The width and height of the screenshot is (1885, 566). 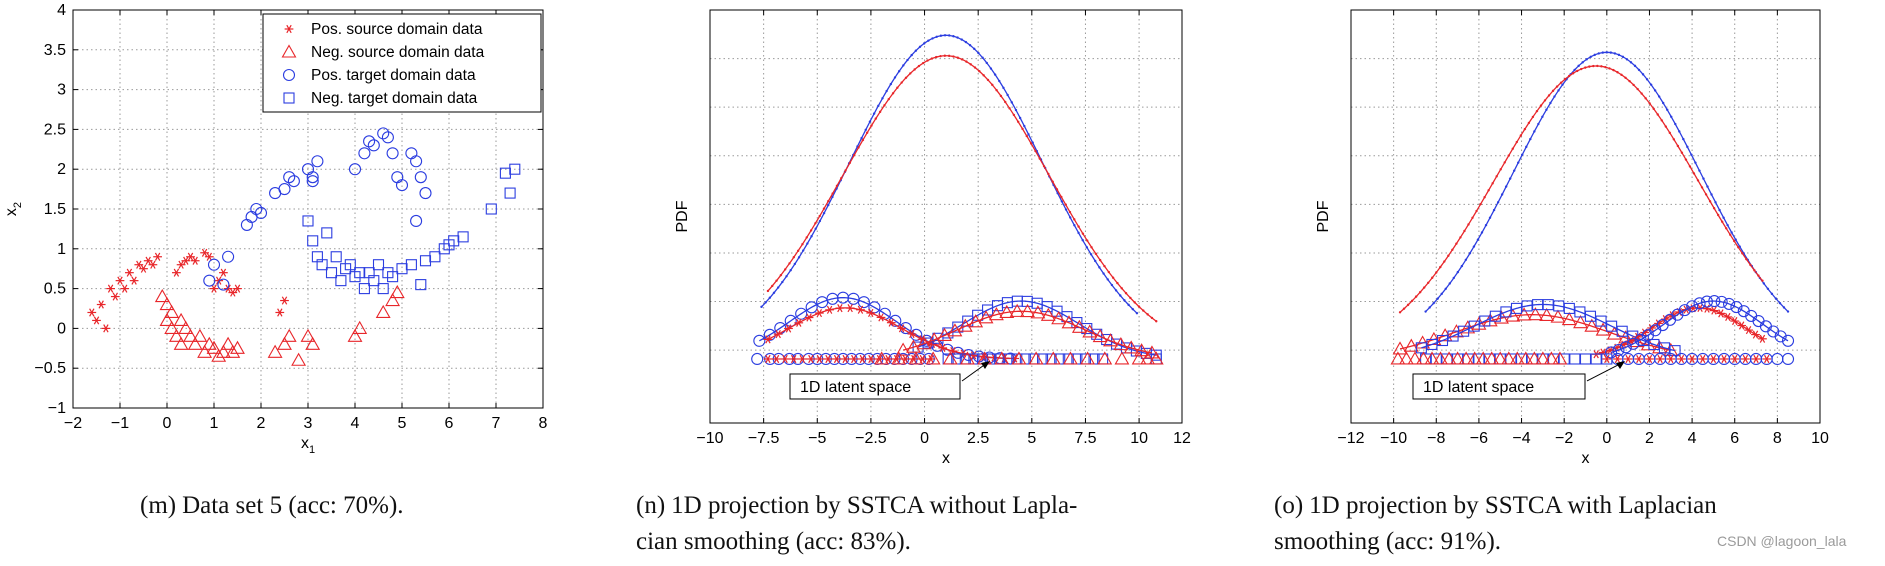 I want to click on xtick-label: 6, so click(x=1734, y=438).